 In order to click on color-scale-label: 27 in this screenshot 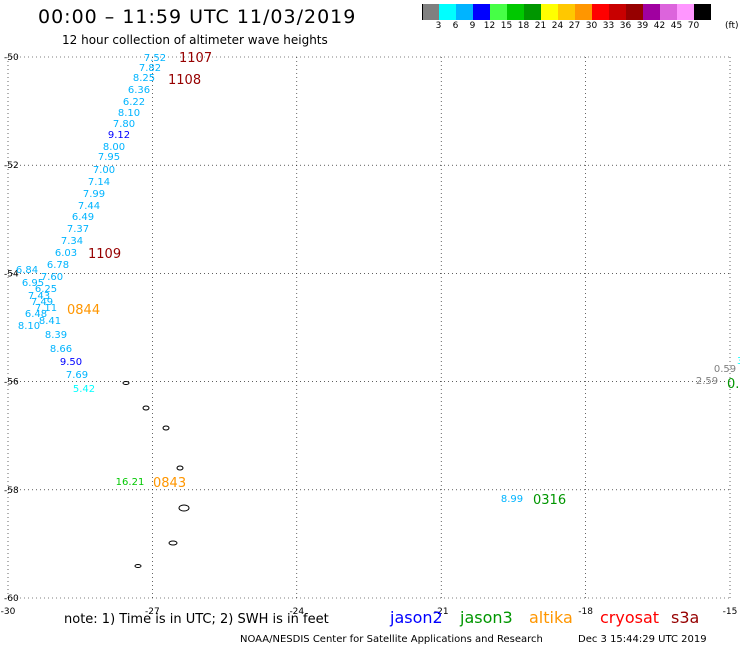, I will do `click(574, 26)`.